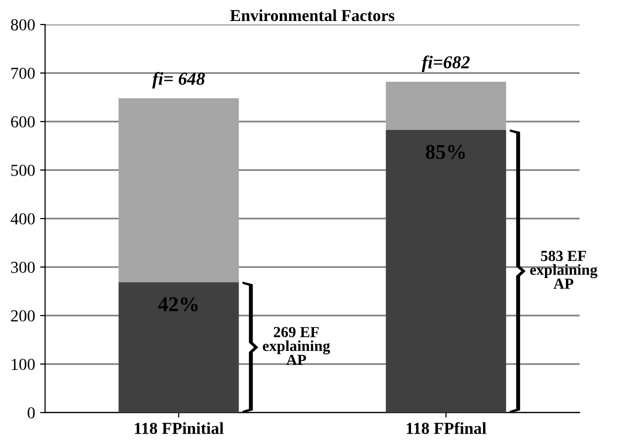  I want to click on annotation: fi= 648, so click(178, 80).